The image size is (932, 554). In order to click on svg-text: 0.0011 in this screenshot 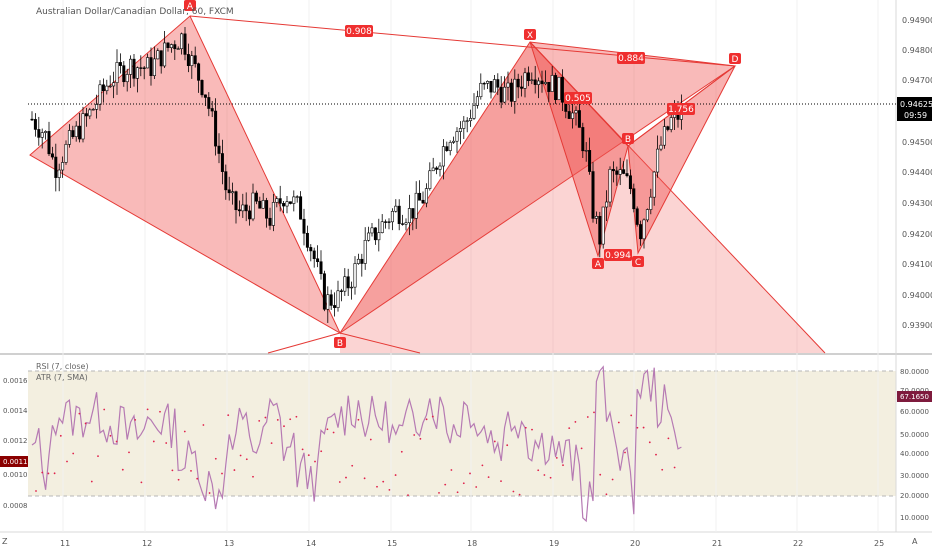, I will do `click(15, 462)`.